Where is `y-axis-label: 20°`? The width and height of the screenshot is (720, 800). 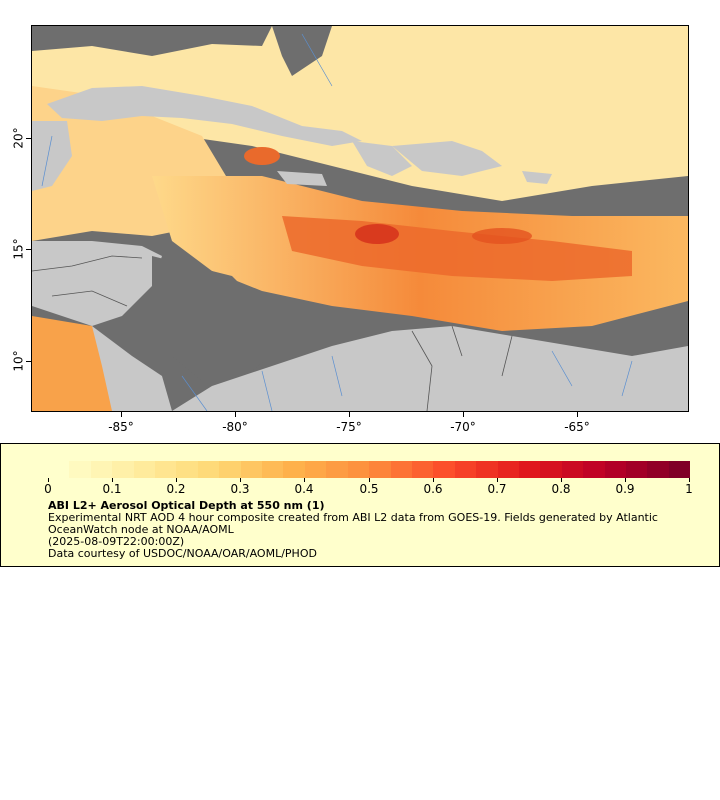
y-axis-label: 20° is located at coordinates (18, 138).